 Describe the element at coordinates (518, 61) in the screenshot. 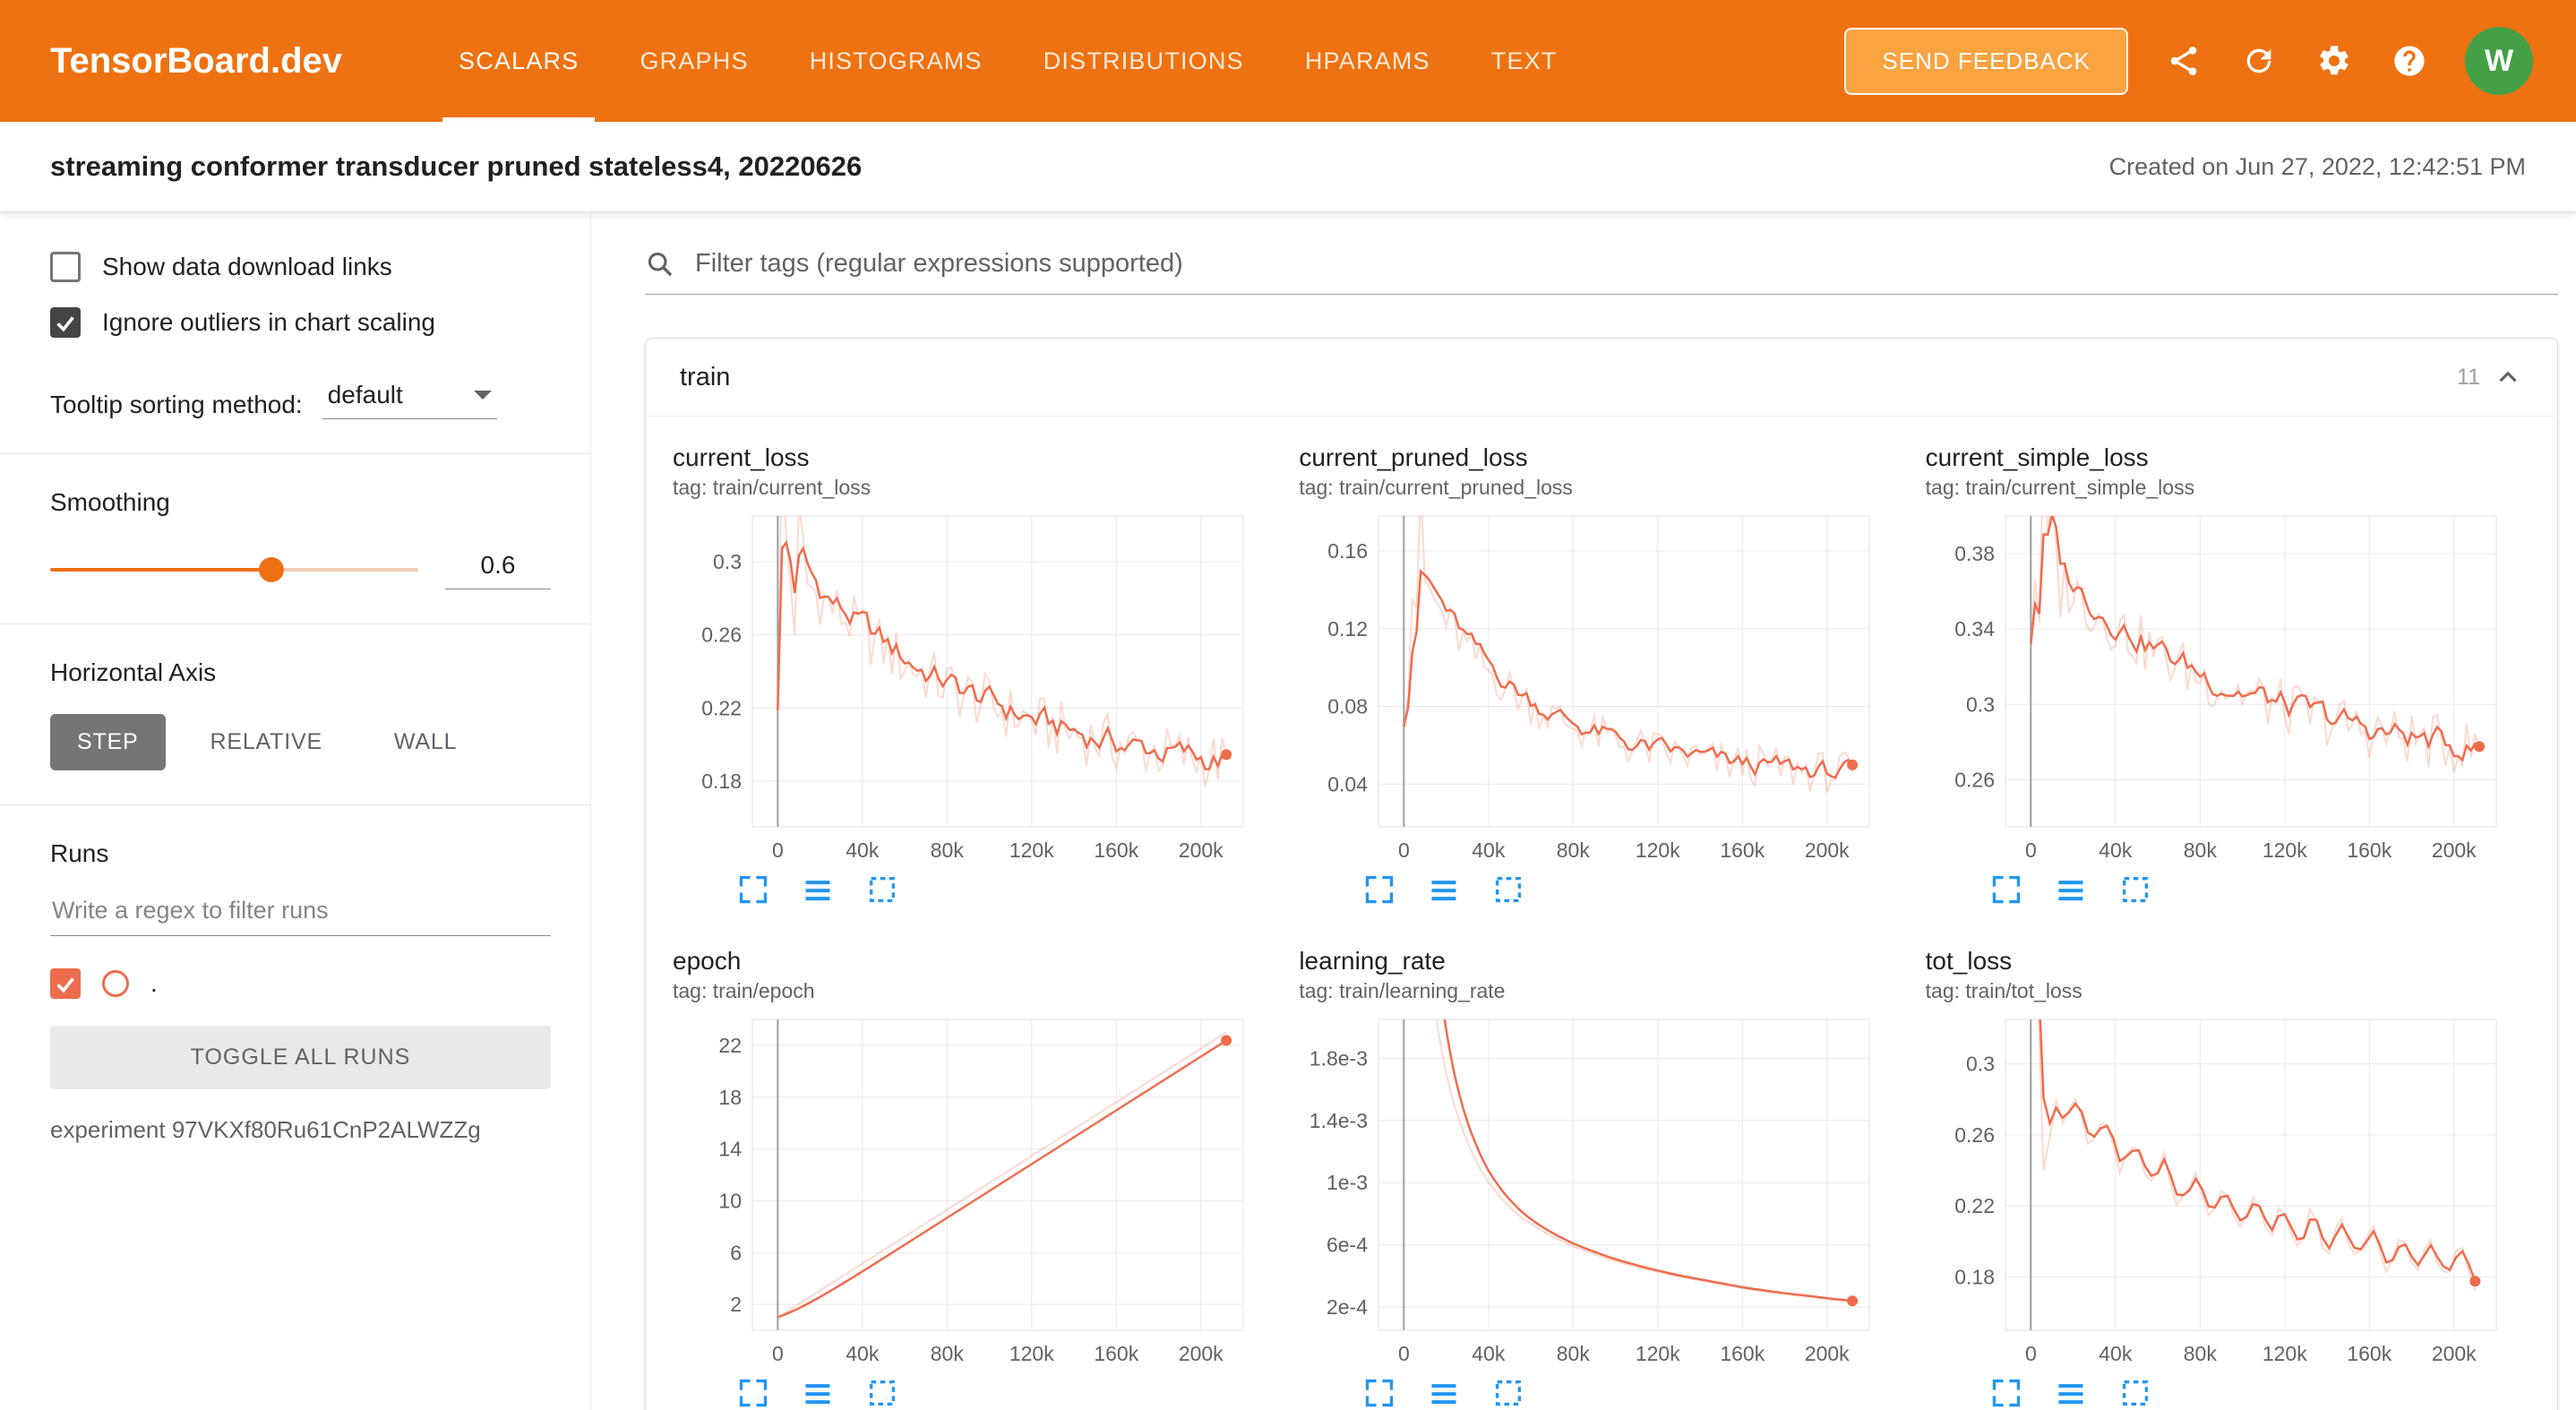

I see `tab-scalars: SCALARS` at that location.